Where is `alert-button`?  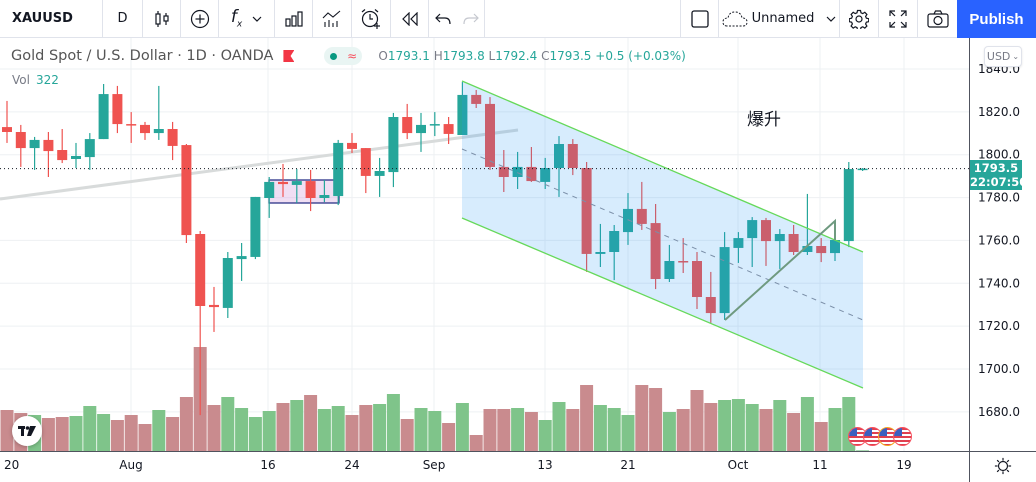 alert-button is located at coordinates (371, 19).